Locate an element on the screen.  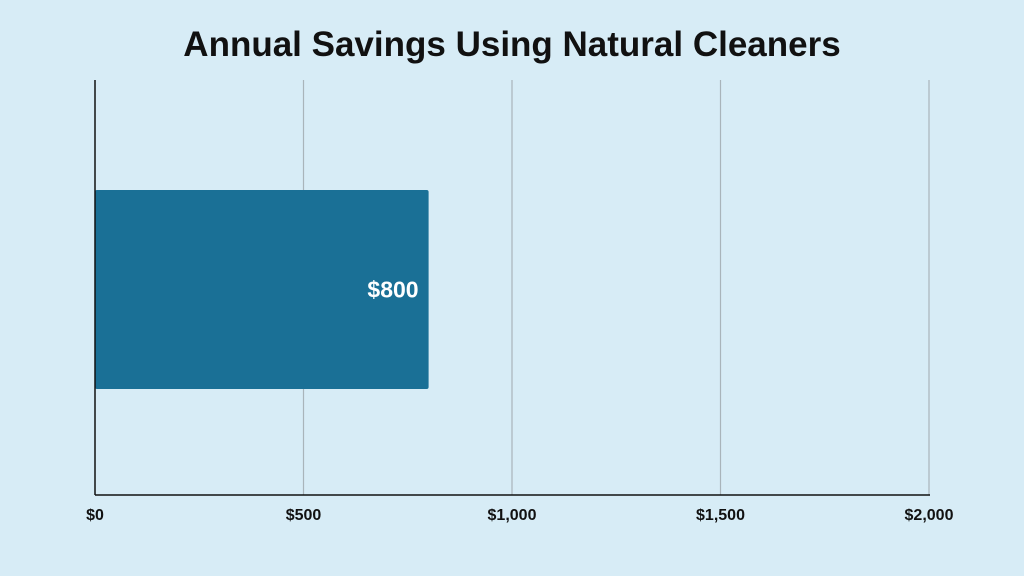
bars is located at coordinates (262, 289).